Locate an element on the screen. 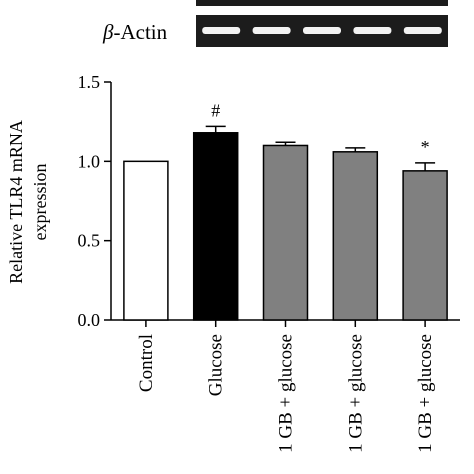  y-axis-label-line1: Relative TLR4 mRNA is located at coordinates (16, 202).